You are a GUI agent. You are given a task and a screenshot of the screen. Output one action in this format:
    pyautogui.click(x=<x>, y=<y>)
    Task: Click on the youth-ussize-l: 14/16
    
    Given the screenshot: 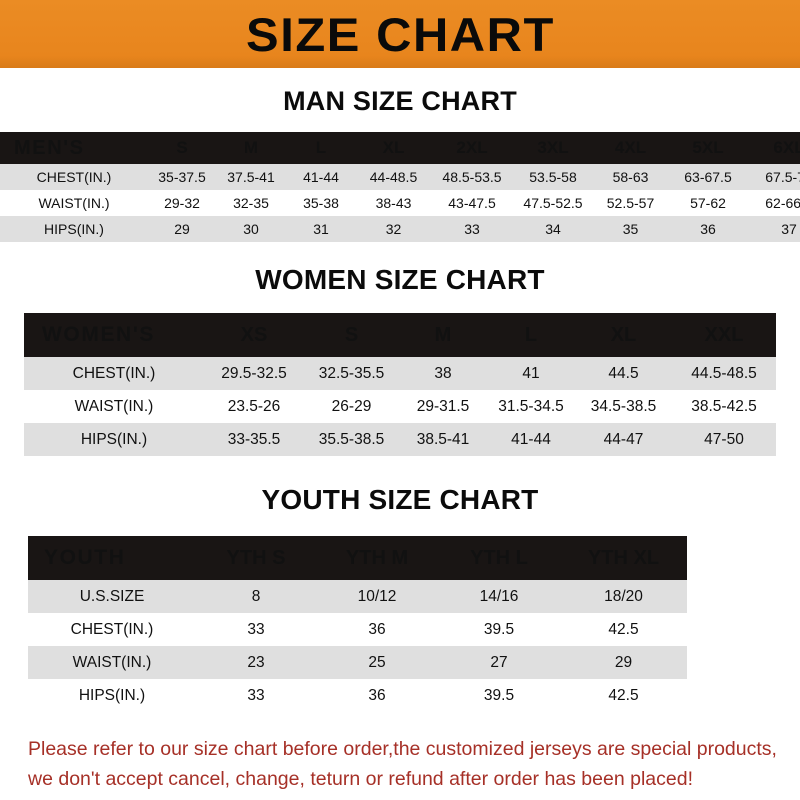 What is the action you would take?
    pyautogui.click(x=499, y=596)
    